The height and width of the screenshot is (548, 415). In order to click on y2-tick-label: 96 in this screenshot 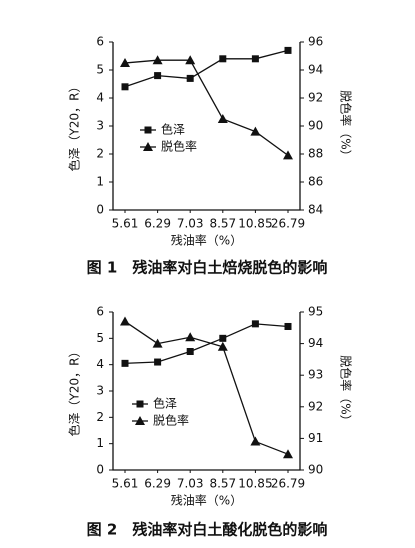, I will do `click(315, 42)`.